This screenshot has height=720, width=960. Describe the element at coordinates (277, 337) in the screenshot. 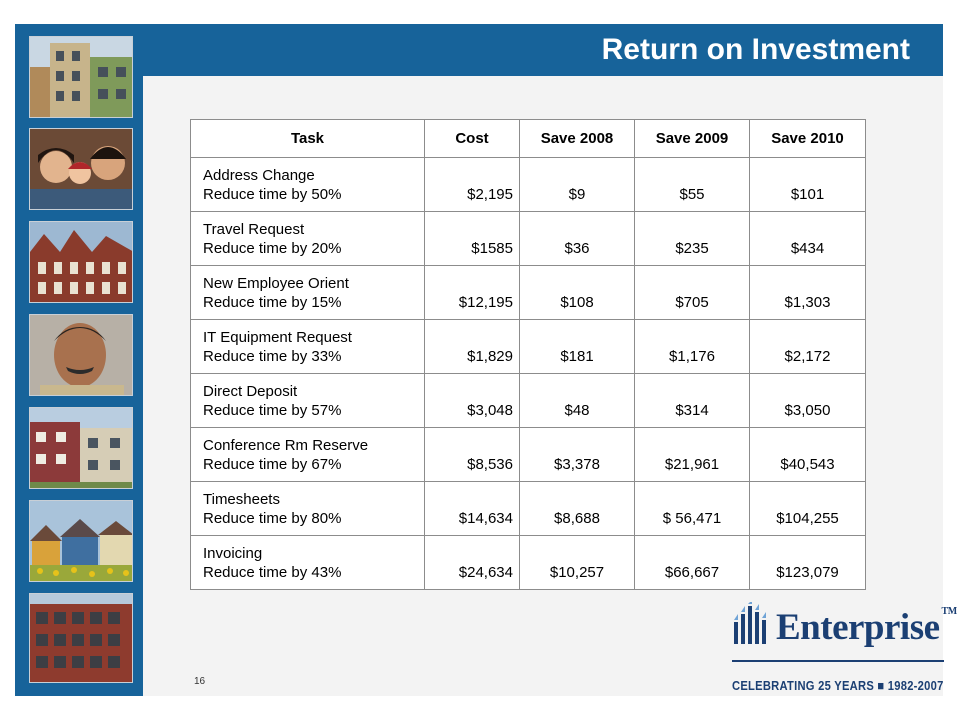

I see `task-name: IT Equipment Request` at that location.